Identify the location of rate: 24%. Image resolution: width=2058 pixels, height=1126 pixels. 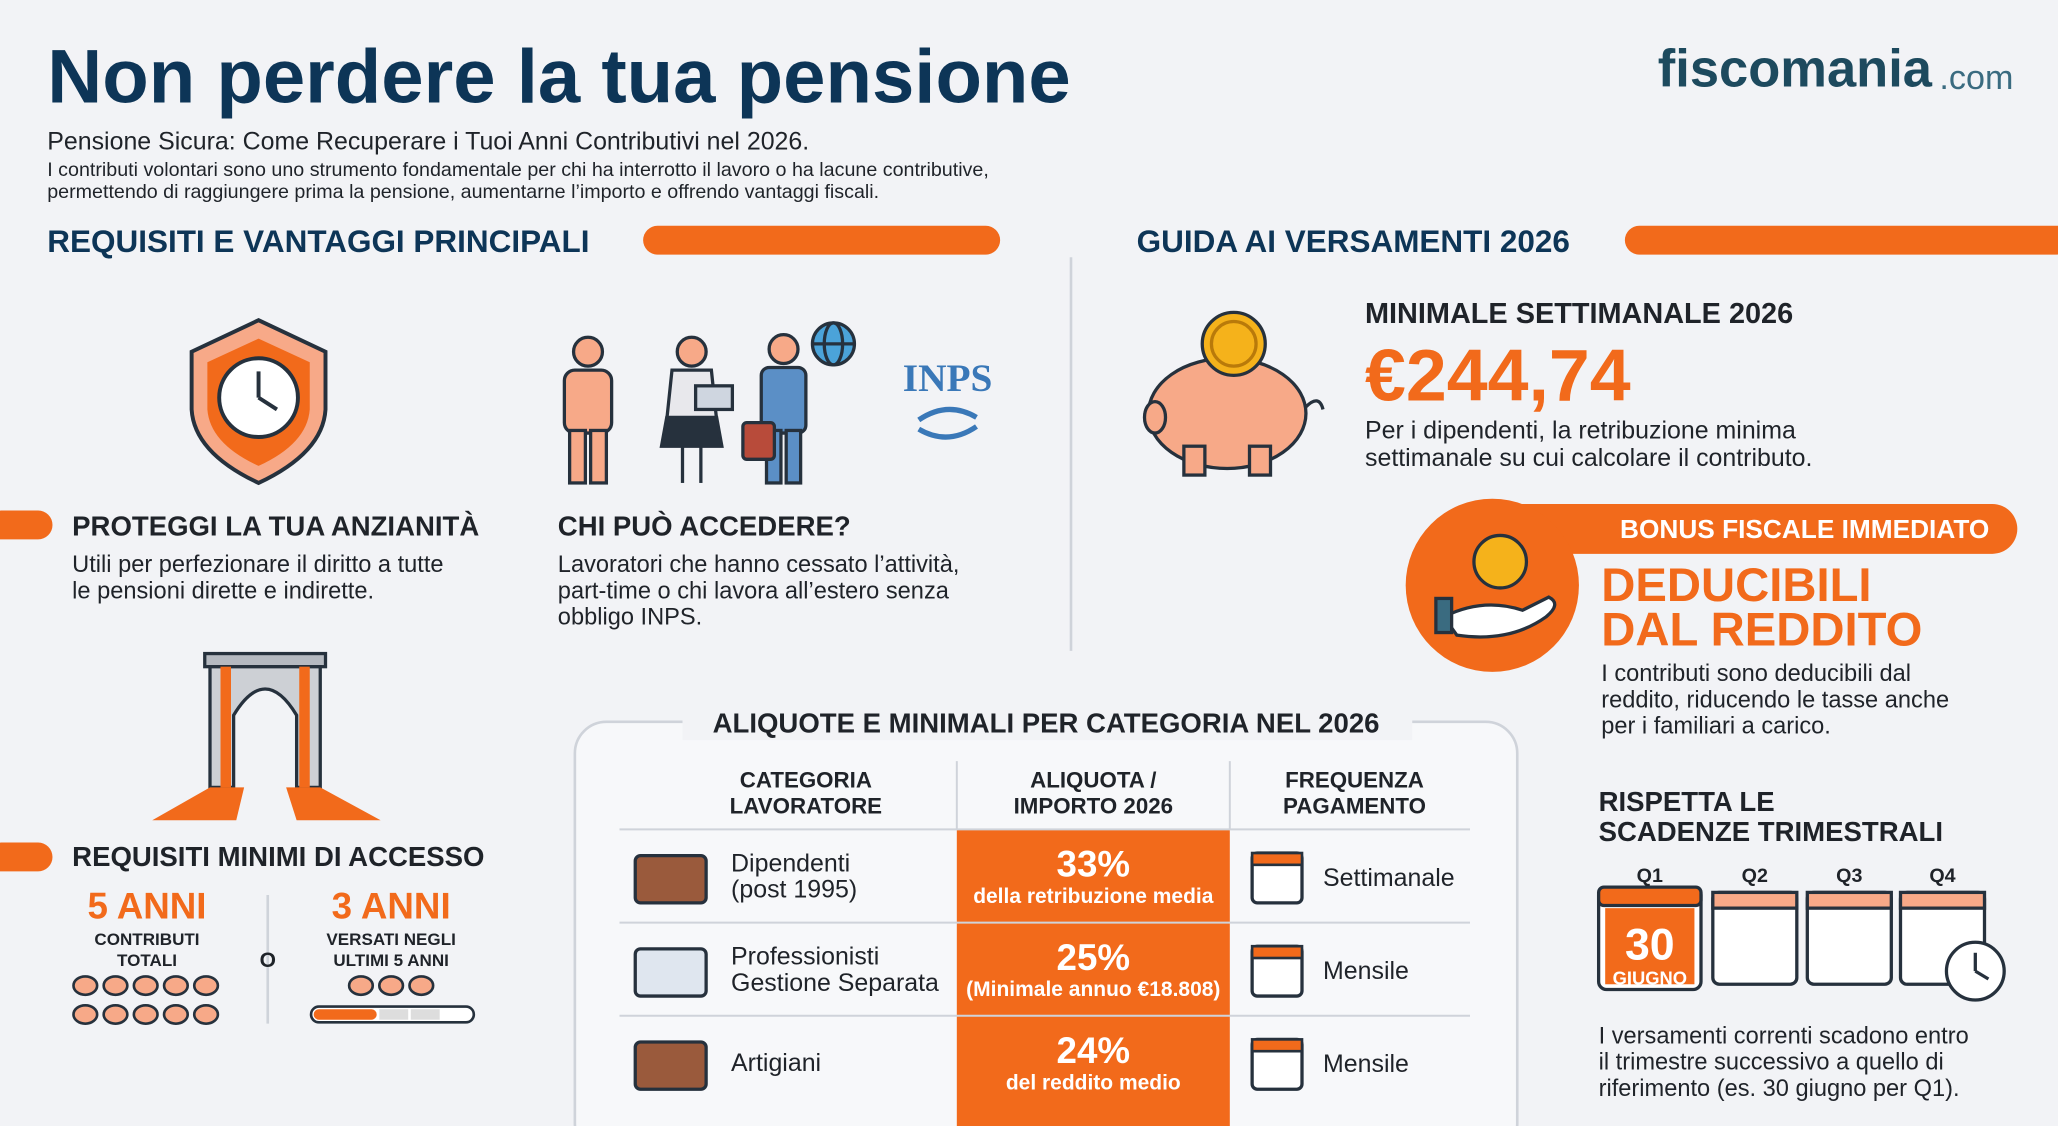
(1094, 1050).